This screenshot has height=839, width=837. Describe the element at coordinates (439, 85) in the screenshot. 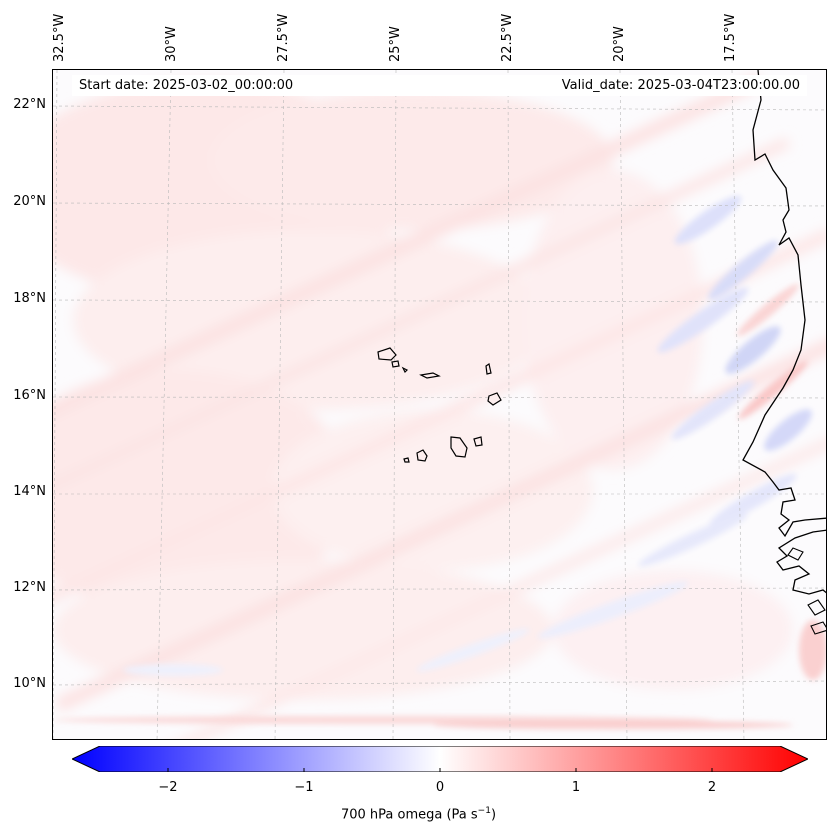

I see `date-info-bar` at that location.